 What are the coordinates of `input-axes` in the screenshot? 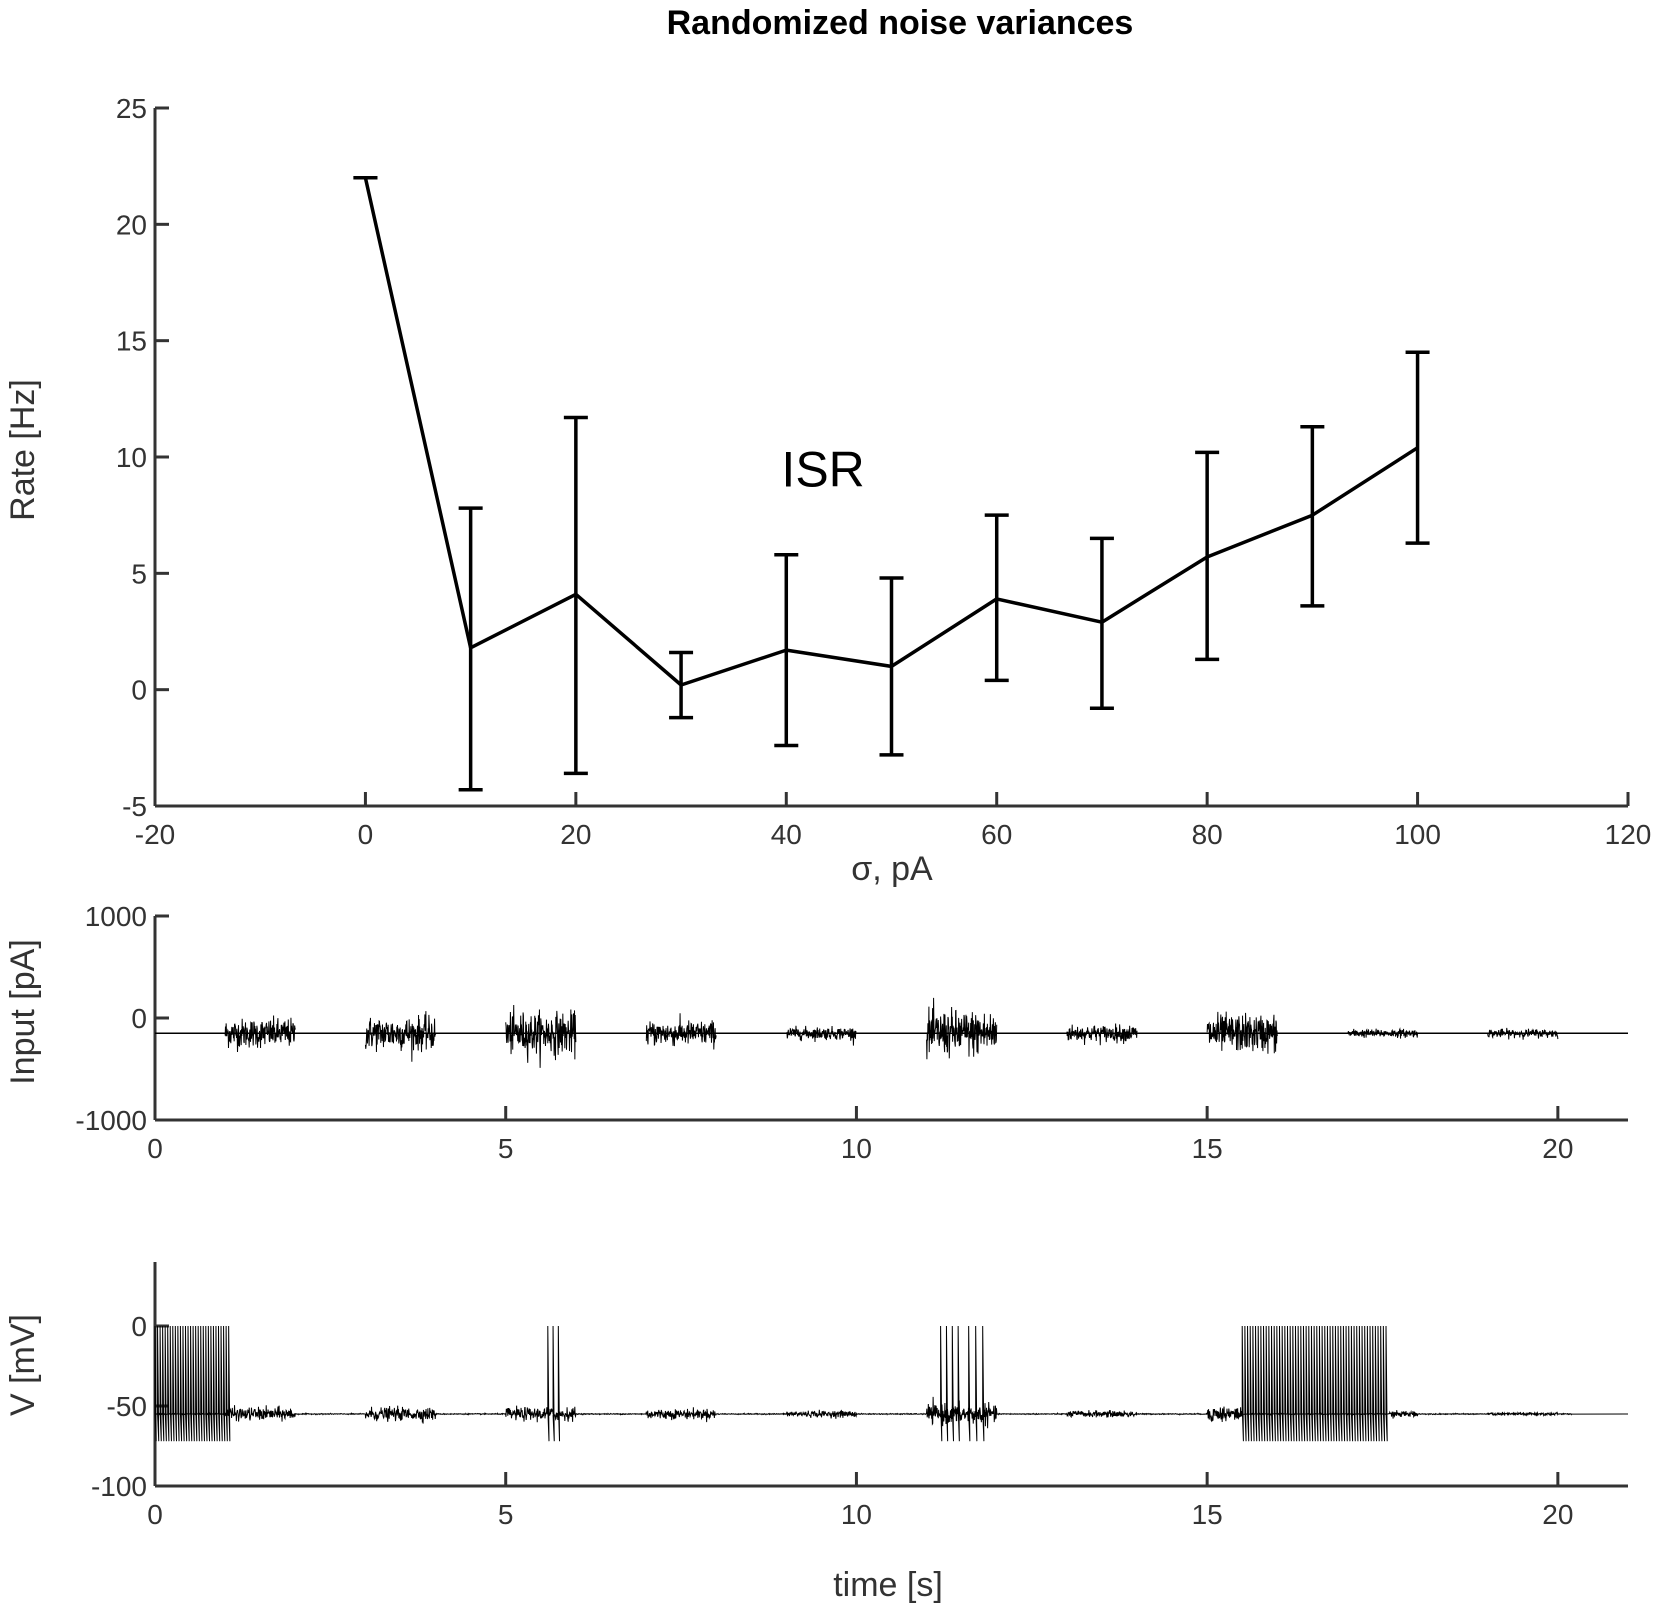 It's located at (890, 1019).